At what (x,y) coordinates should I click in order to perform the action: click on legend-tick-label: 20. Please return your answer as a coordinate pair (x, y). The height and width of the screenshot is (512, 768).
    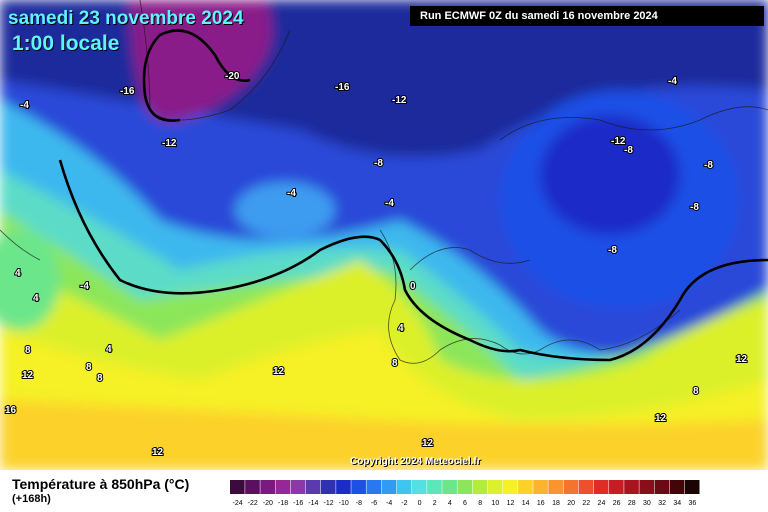
    Looking at the image, I should click on (571, 503).